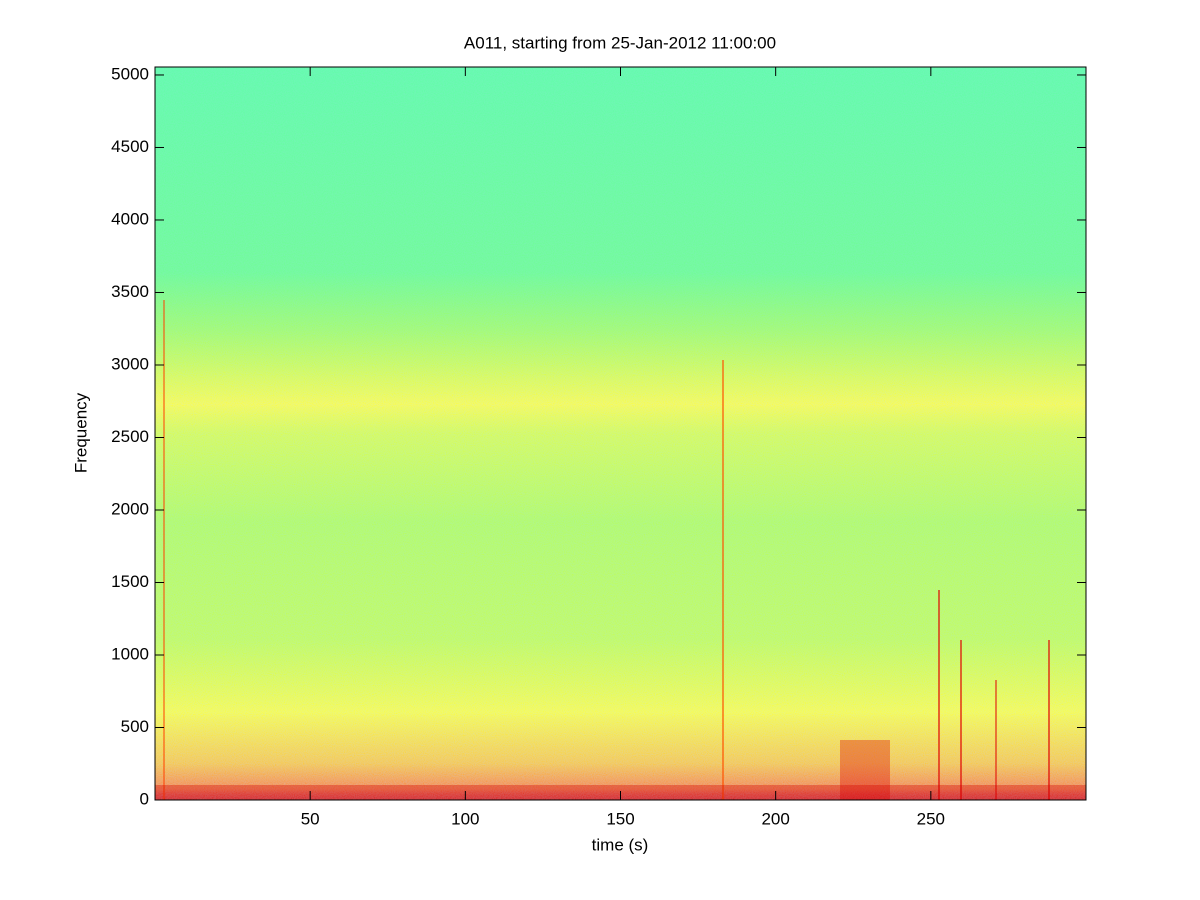 This screenshot has height=900, width=1200. I want to click on chart-title: A011, starting from 25-Jan-2012 11:00:00, so click(620, 42).